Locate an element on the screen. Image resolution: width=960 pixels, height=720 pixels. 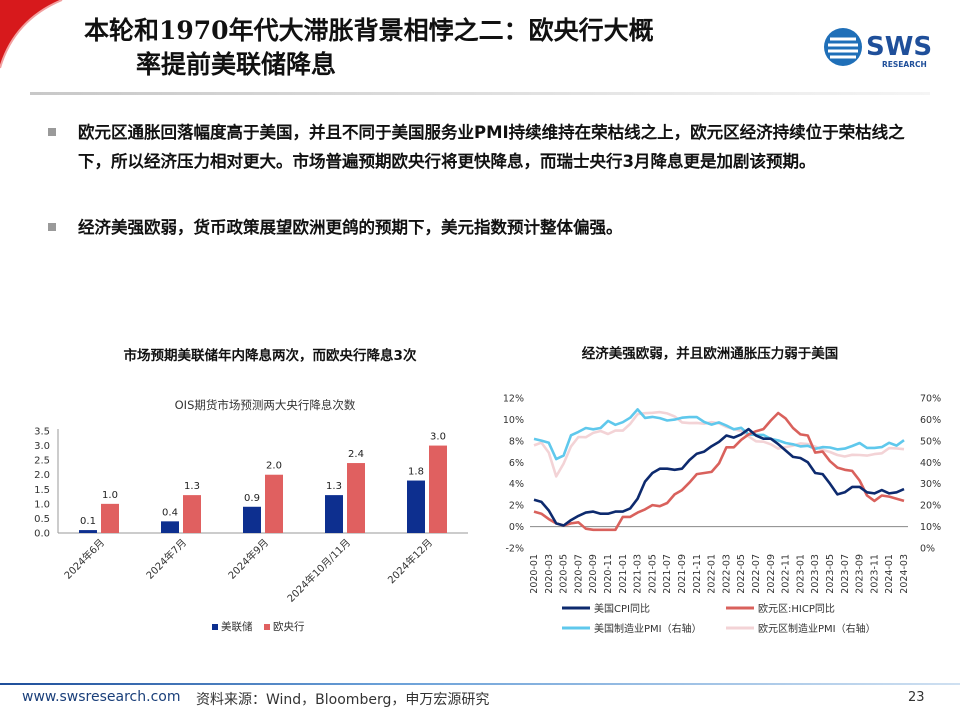
title-line-2: 率提前美联储降息 is located at coordinates (236, 64).